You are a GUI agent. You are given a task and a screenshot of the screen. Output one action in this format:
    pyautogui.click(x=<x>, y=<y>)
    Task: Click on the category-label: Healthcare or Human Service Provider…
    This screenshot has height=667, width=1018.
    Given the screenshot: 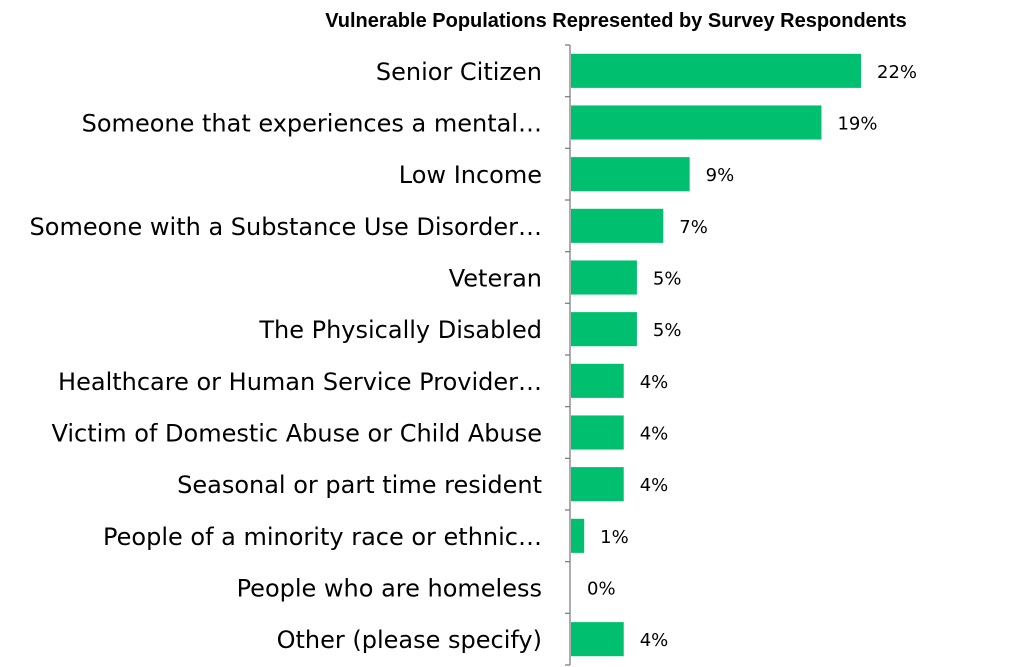 What is the action you would take?
    pyautogui.click(x=300, y=382)
    